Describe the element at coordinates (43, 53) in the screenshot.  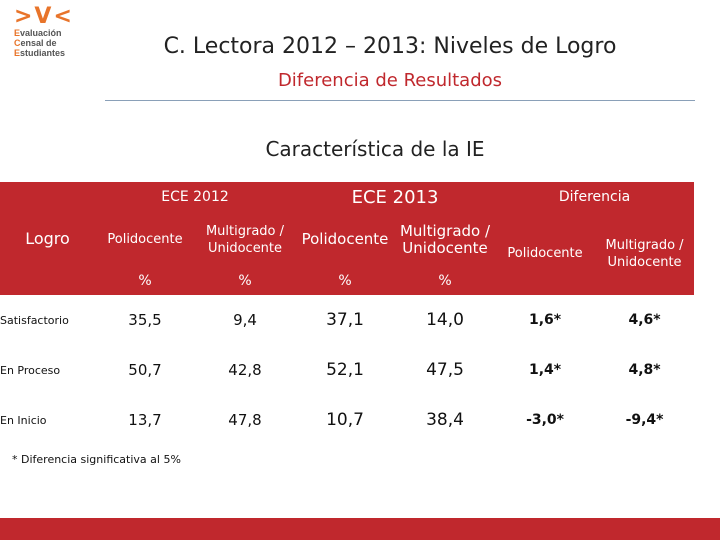
I see `logo-text: studiantes` at that location.